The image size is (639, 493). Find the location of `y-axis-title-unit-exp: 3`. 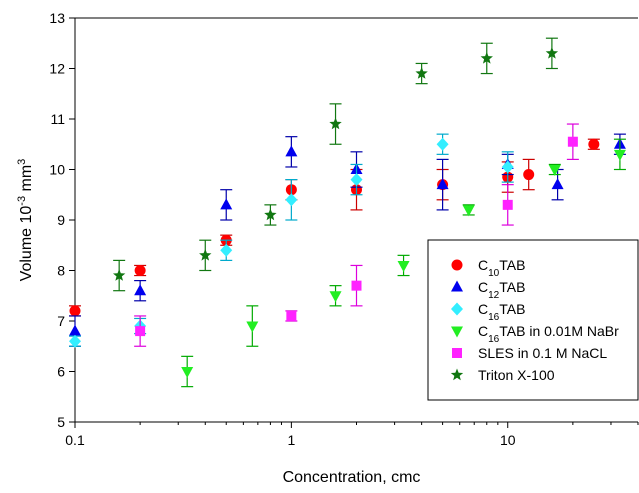

y-axis-title-unit-exp: 3 is located at coordinates (22, 162).